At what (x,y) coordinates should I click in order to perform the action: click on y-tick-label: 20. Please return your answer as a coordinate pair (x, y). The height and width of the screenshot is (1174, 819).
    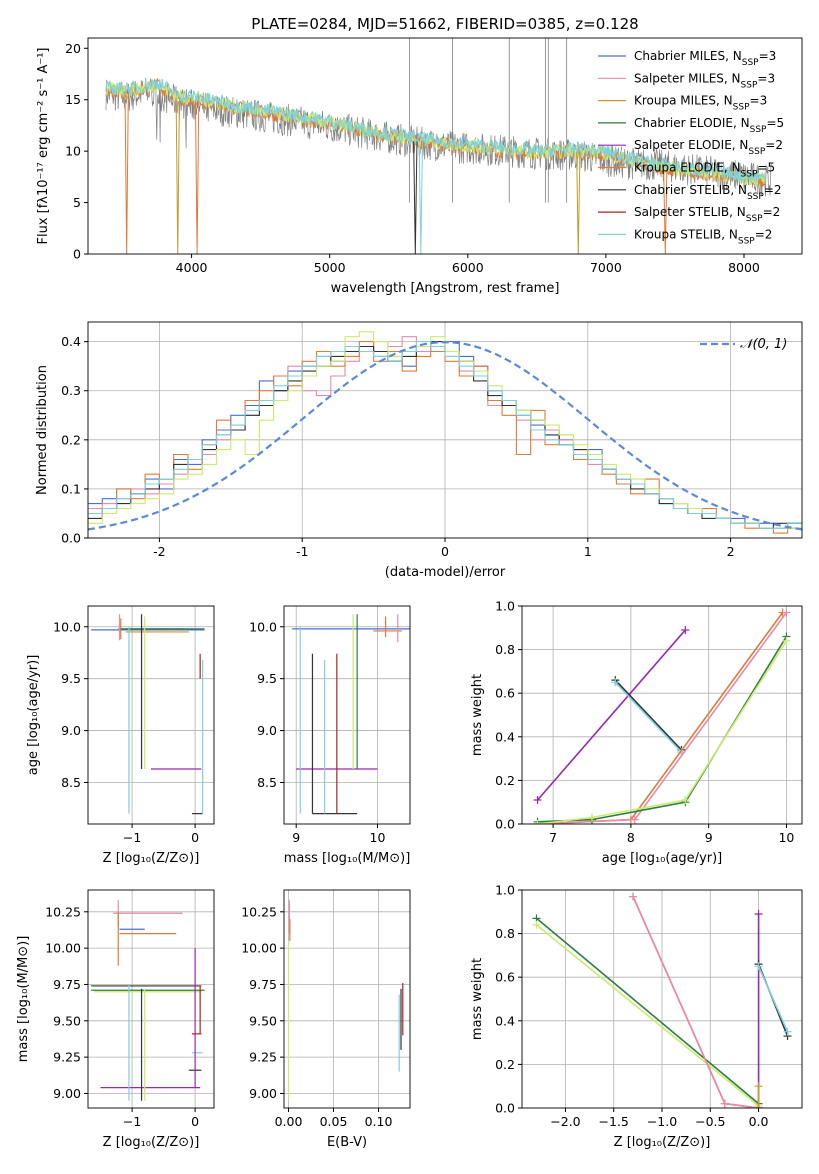
    Looking at the image, I should click on (73, 48).